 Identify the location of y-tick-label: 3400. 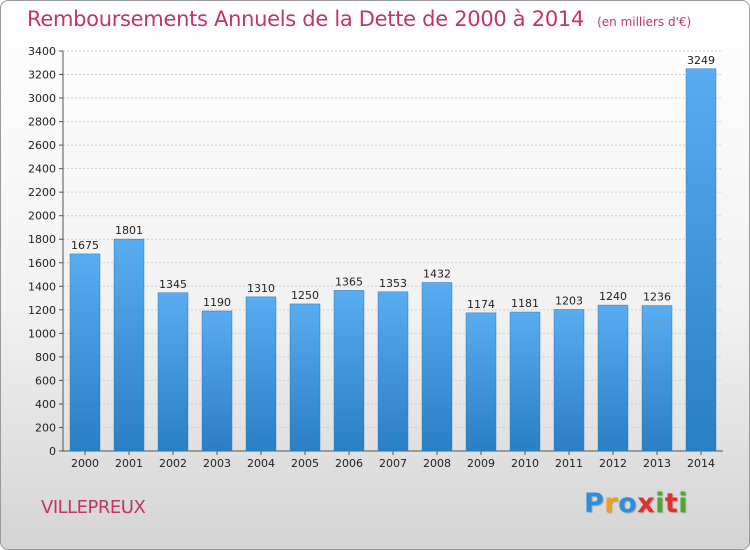
(42, 51).